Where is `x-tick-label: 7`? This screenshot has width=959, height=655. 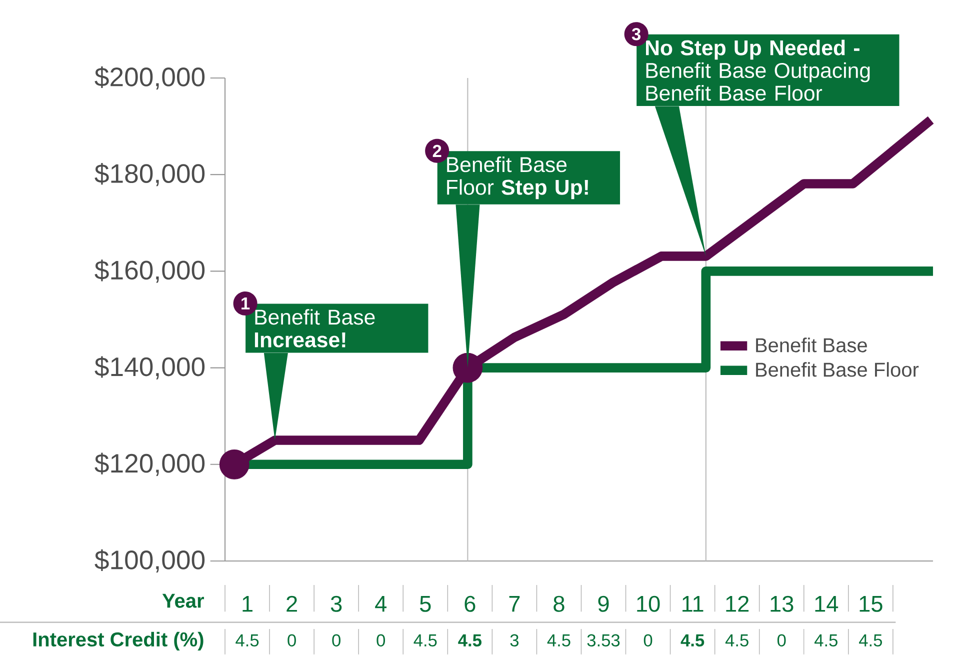
x-tick-label: 7 is located at coordinates (514, 604).